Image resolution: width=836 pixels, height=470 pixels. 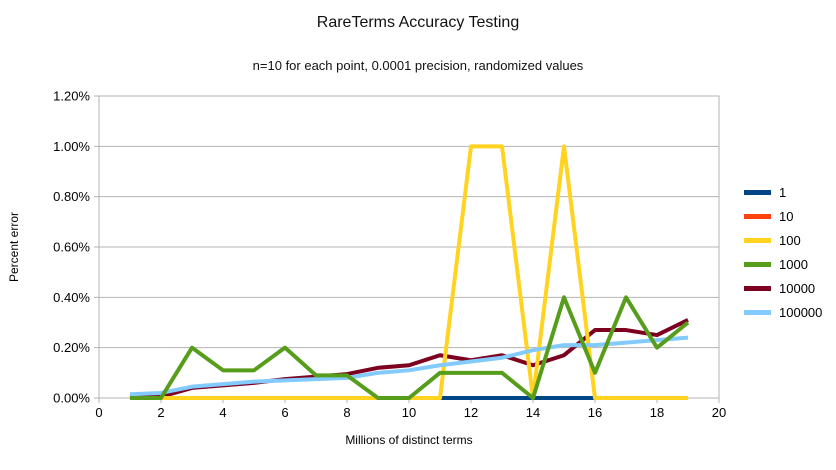 What do you see at coordinates (284, 412) in the screenshot?
I see `x-tick-label: 6` at bounding box center [284, 412].